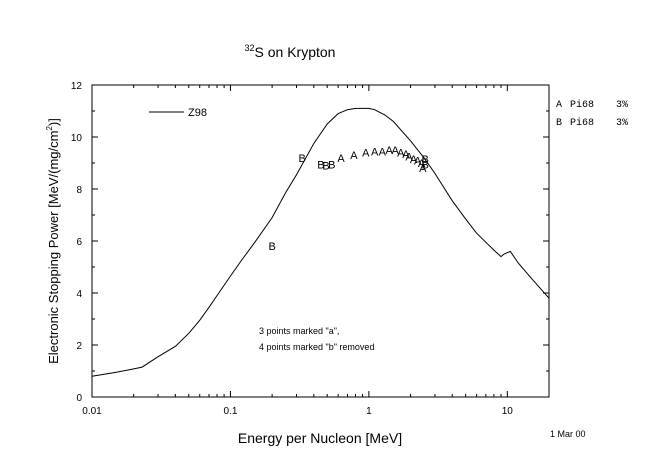  Describe the element at coordinates (79, 398) in the screenshot. I see `y-tick-label: 0` at that location.